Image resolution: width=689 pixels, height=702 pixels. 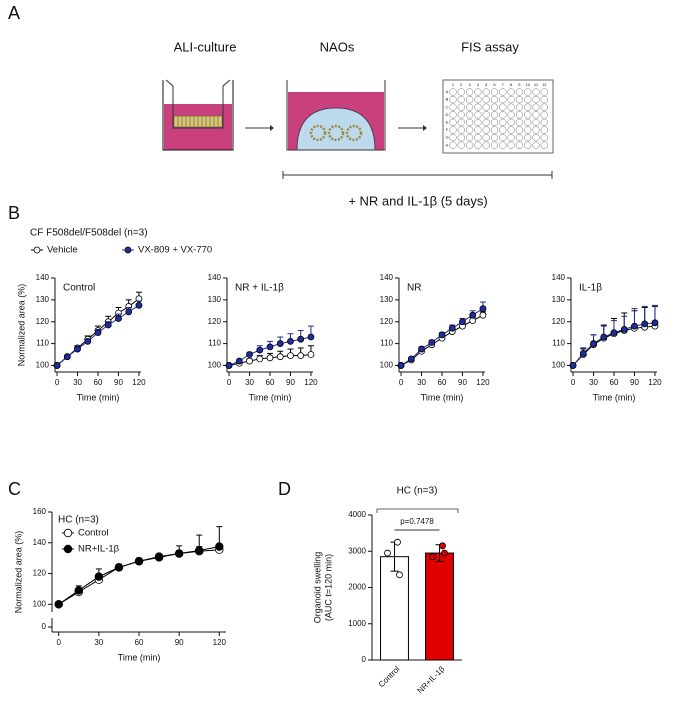 What do you see at coordinates (18, 572) in the screenshot?
I see `y-axis-label: Normalized area (%)` at bounding box center [18, 572].